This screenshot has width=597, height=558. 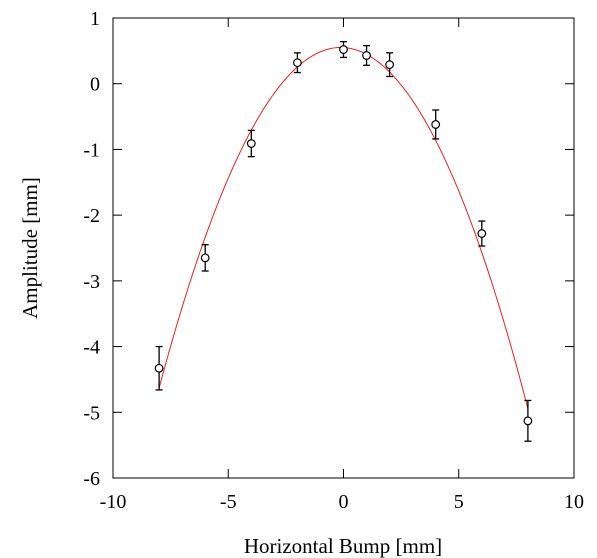 I want to click on y-tick-label: -6, so click(x=91, y=479).